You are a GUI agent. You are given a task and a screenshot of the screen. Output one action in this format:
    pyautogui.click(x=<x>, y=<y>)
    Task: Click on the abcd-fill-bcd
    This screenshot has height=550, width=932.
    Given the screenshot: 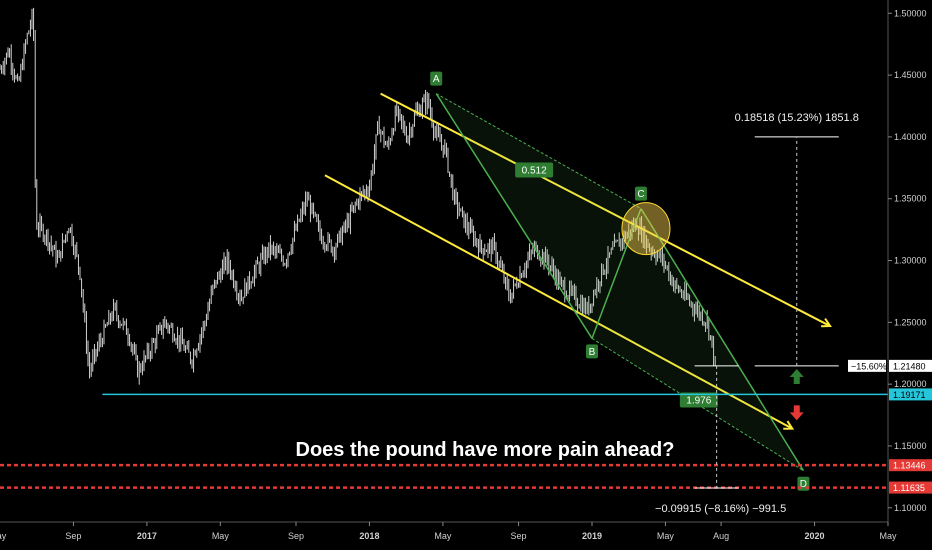 What is the action you would take?
    pyautogui.click(x=698, y=339)
    